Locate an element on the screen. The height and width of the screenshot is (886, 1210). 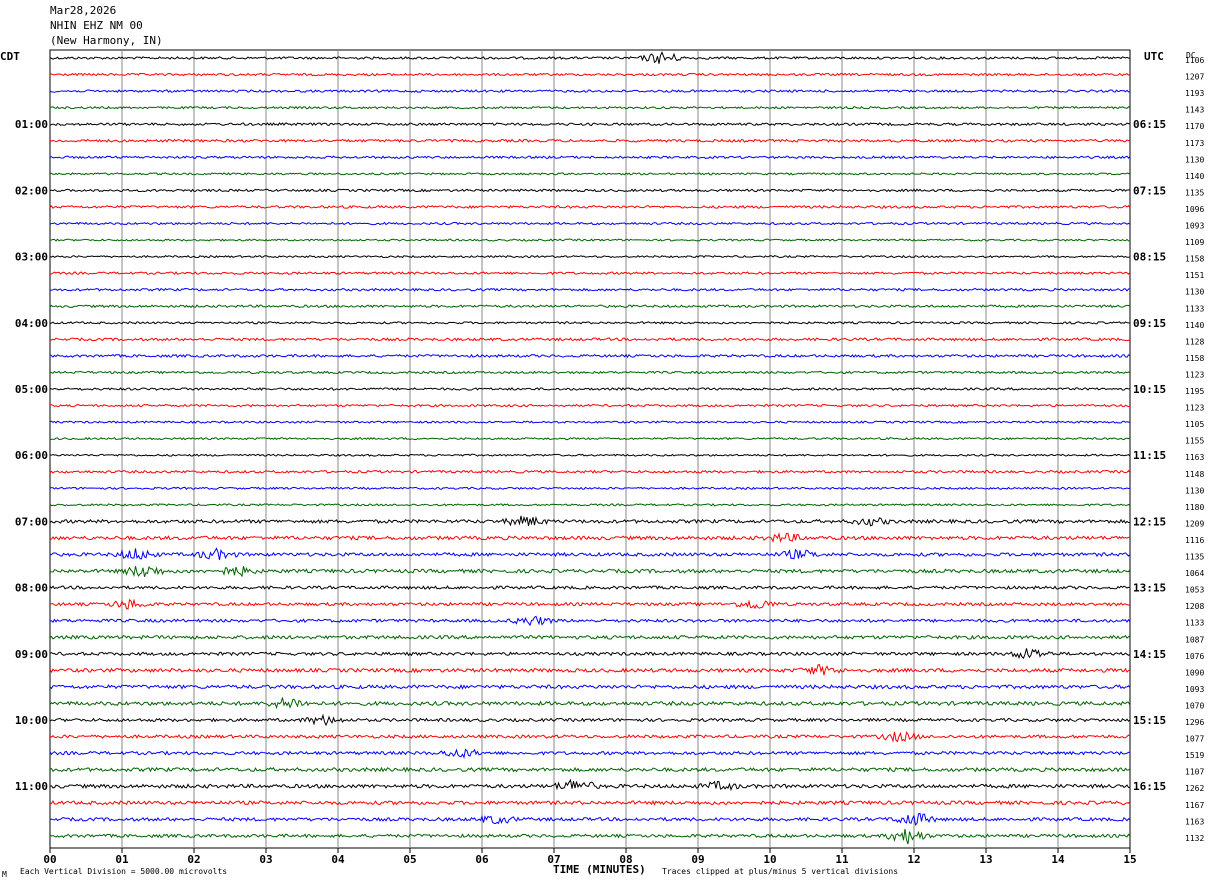
dc-value-label: 1087 is located at coordinates (1194, 639).